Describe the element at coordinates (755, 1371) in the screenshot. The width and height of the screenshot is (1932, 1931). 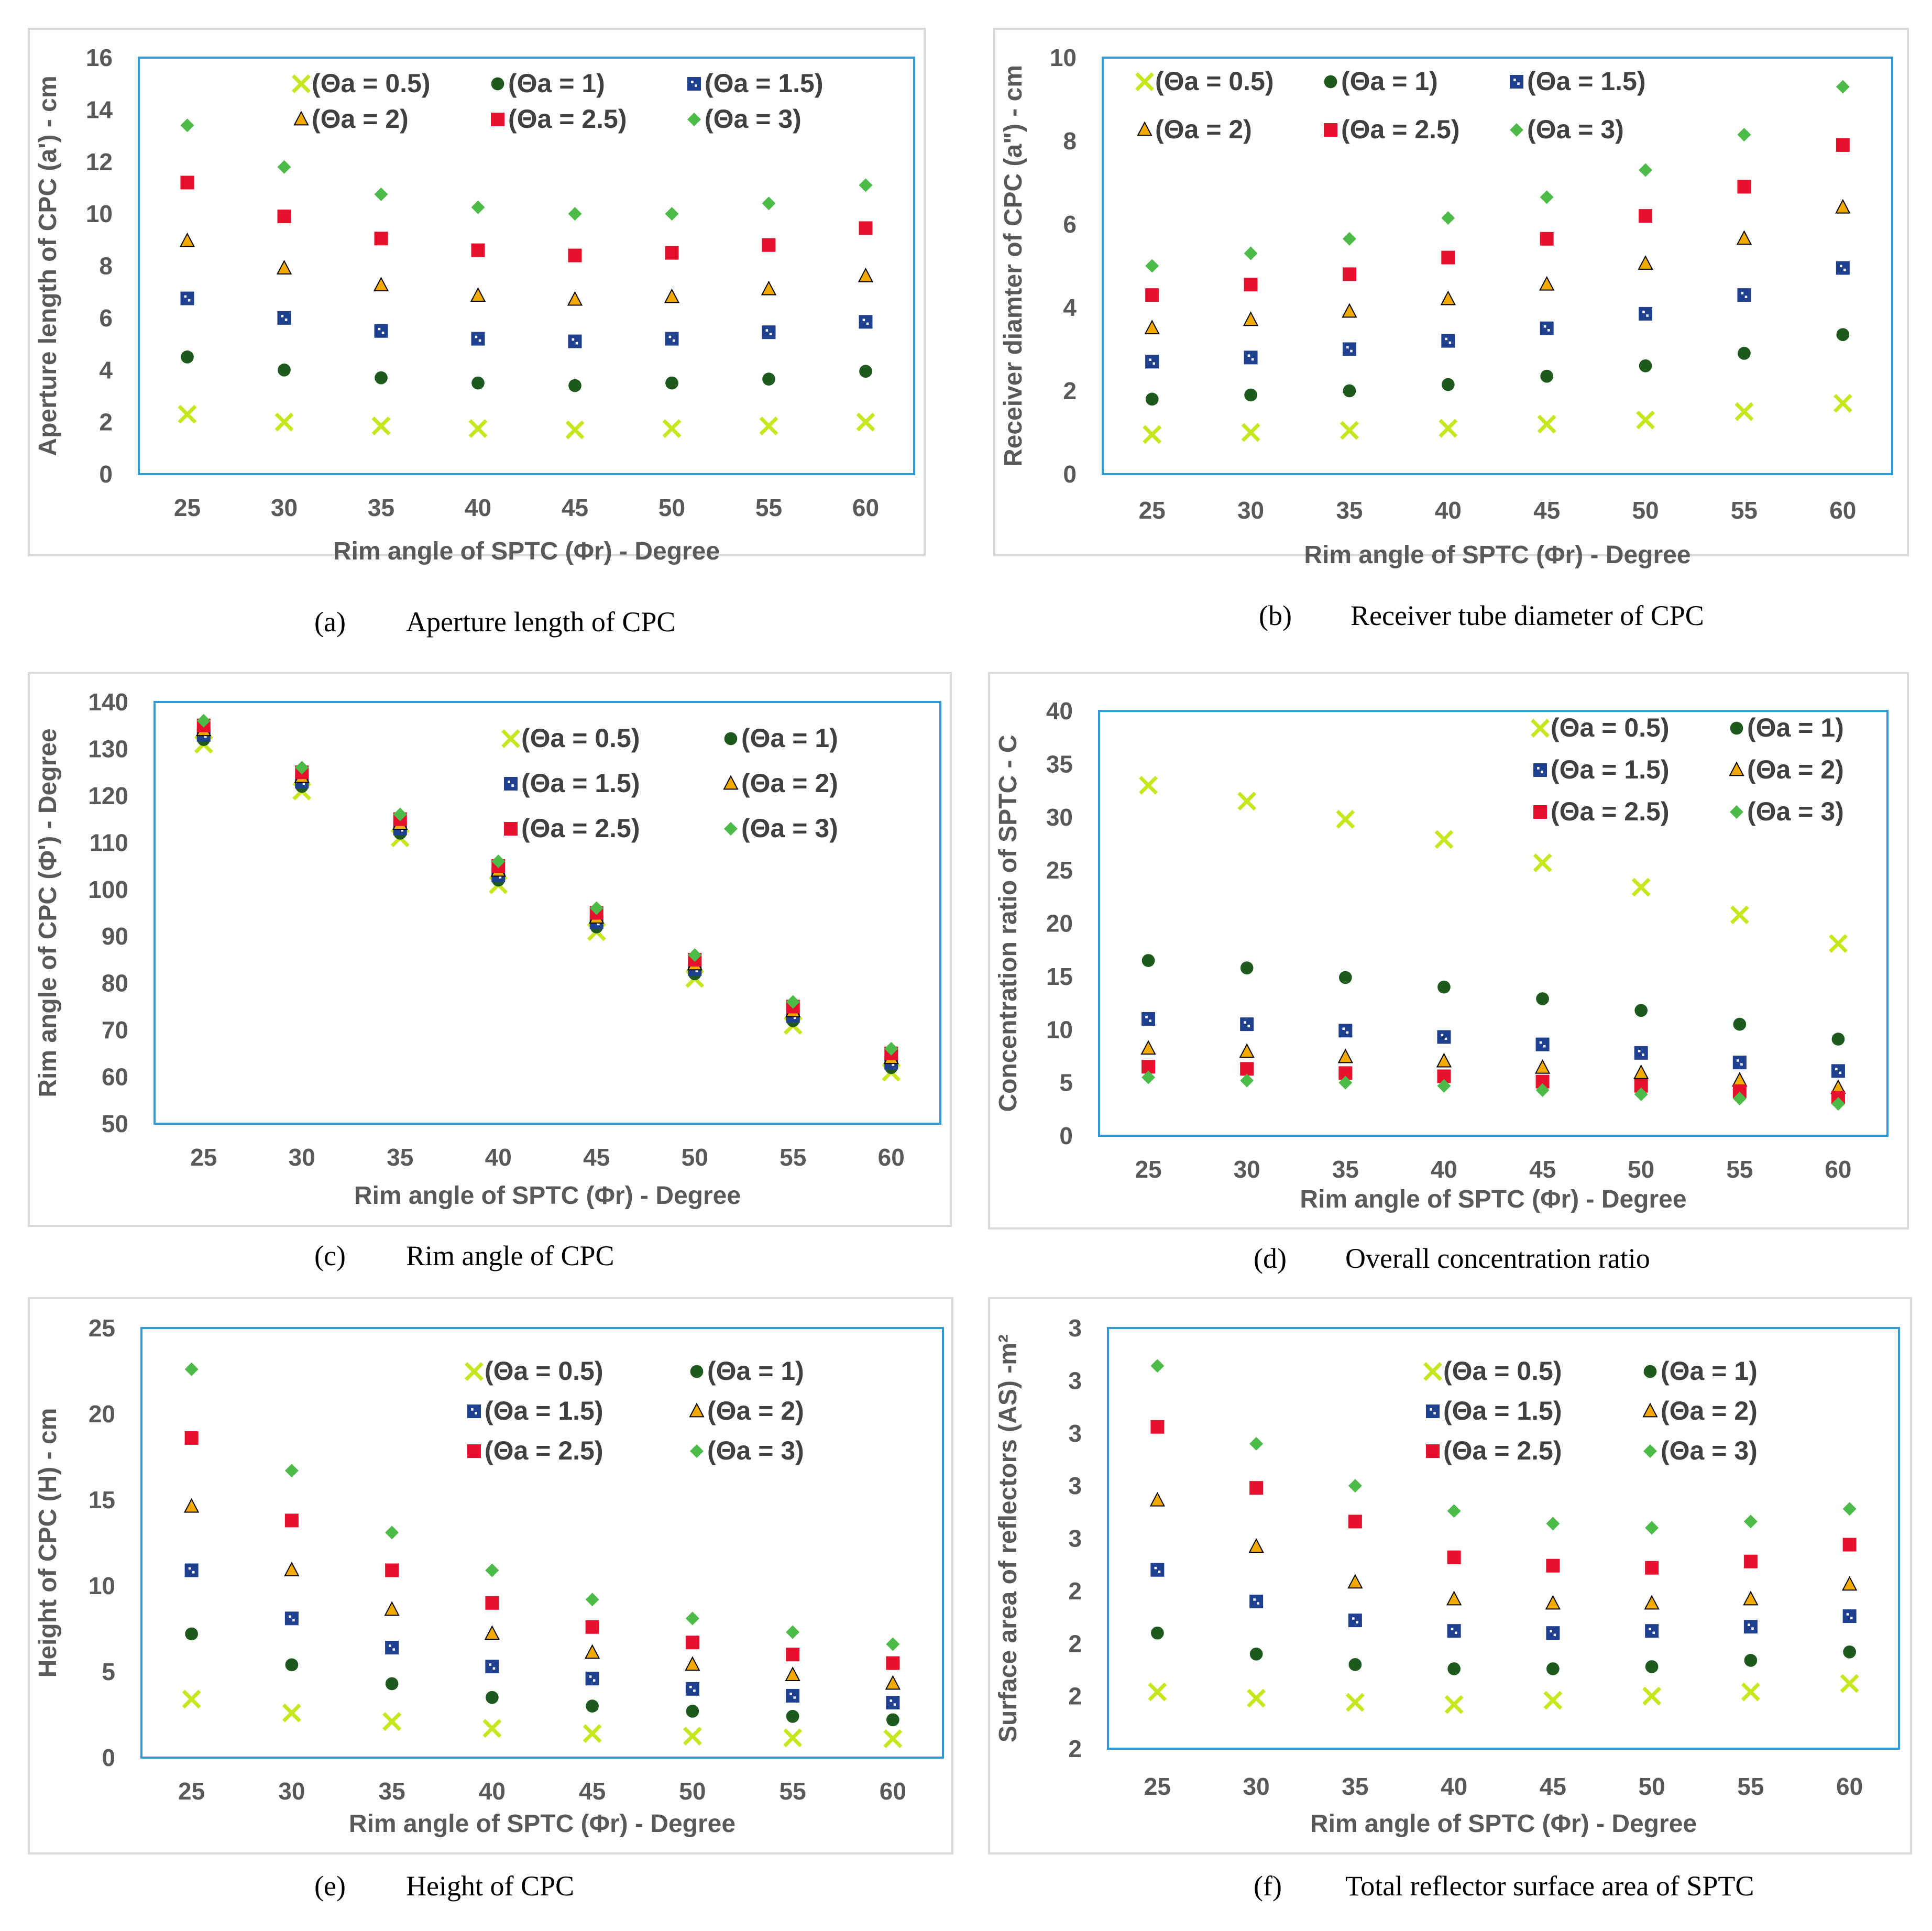
I see `panel-e-legend-label: (Θa = 1)` at that location.